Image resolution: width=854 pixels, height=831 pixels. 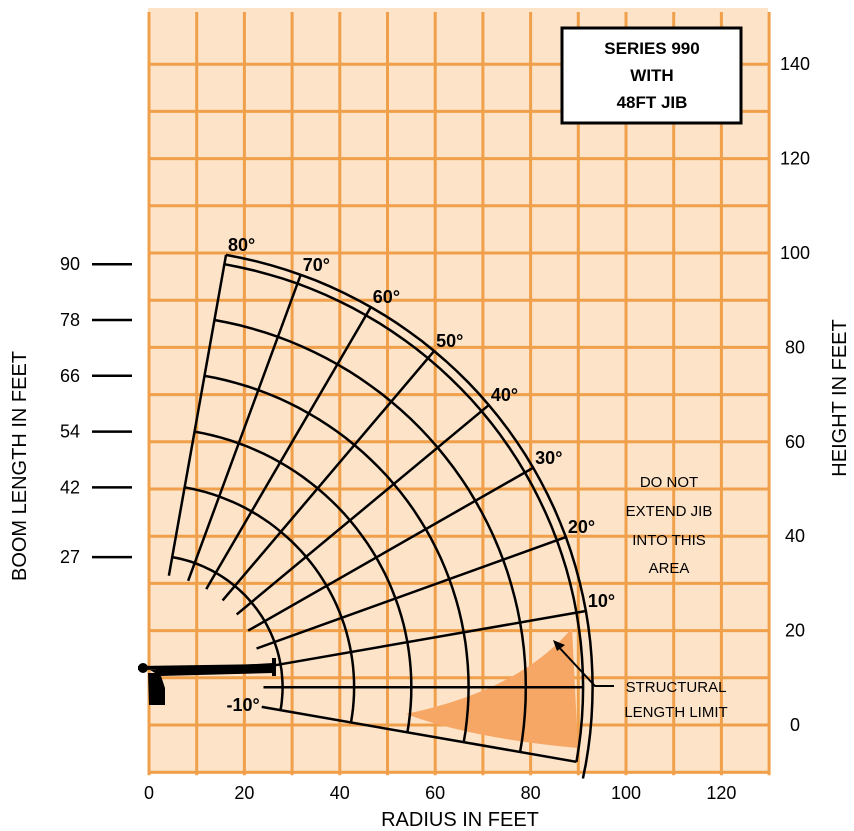 I want to click on angle-label: 60°, so click(x=386, y=297).